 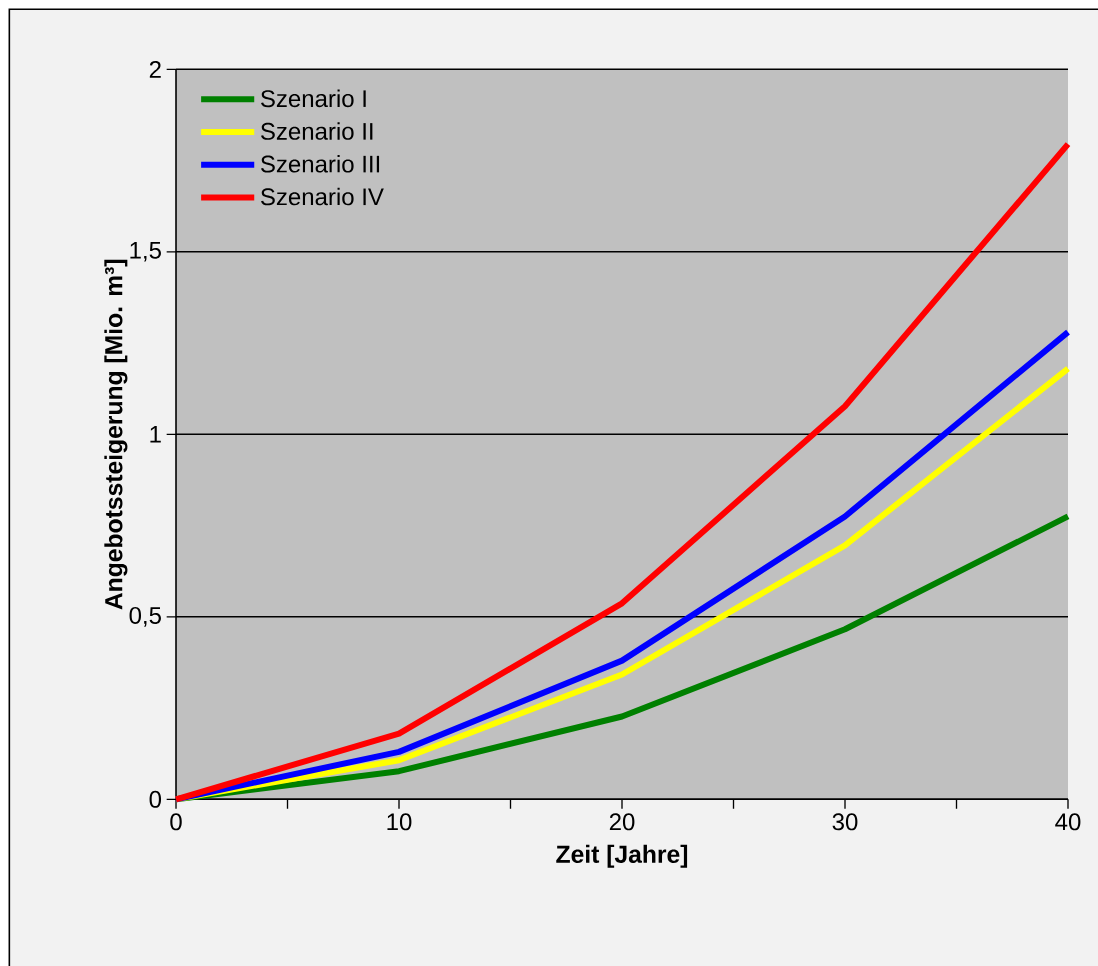 What do you see at coordinates (155, 434) in the screenshot?
I see `y-tick-label: 1` at bounding box center [155, 434].